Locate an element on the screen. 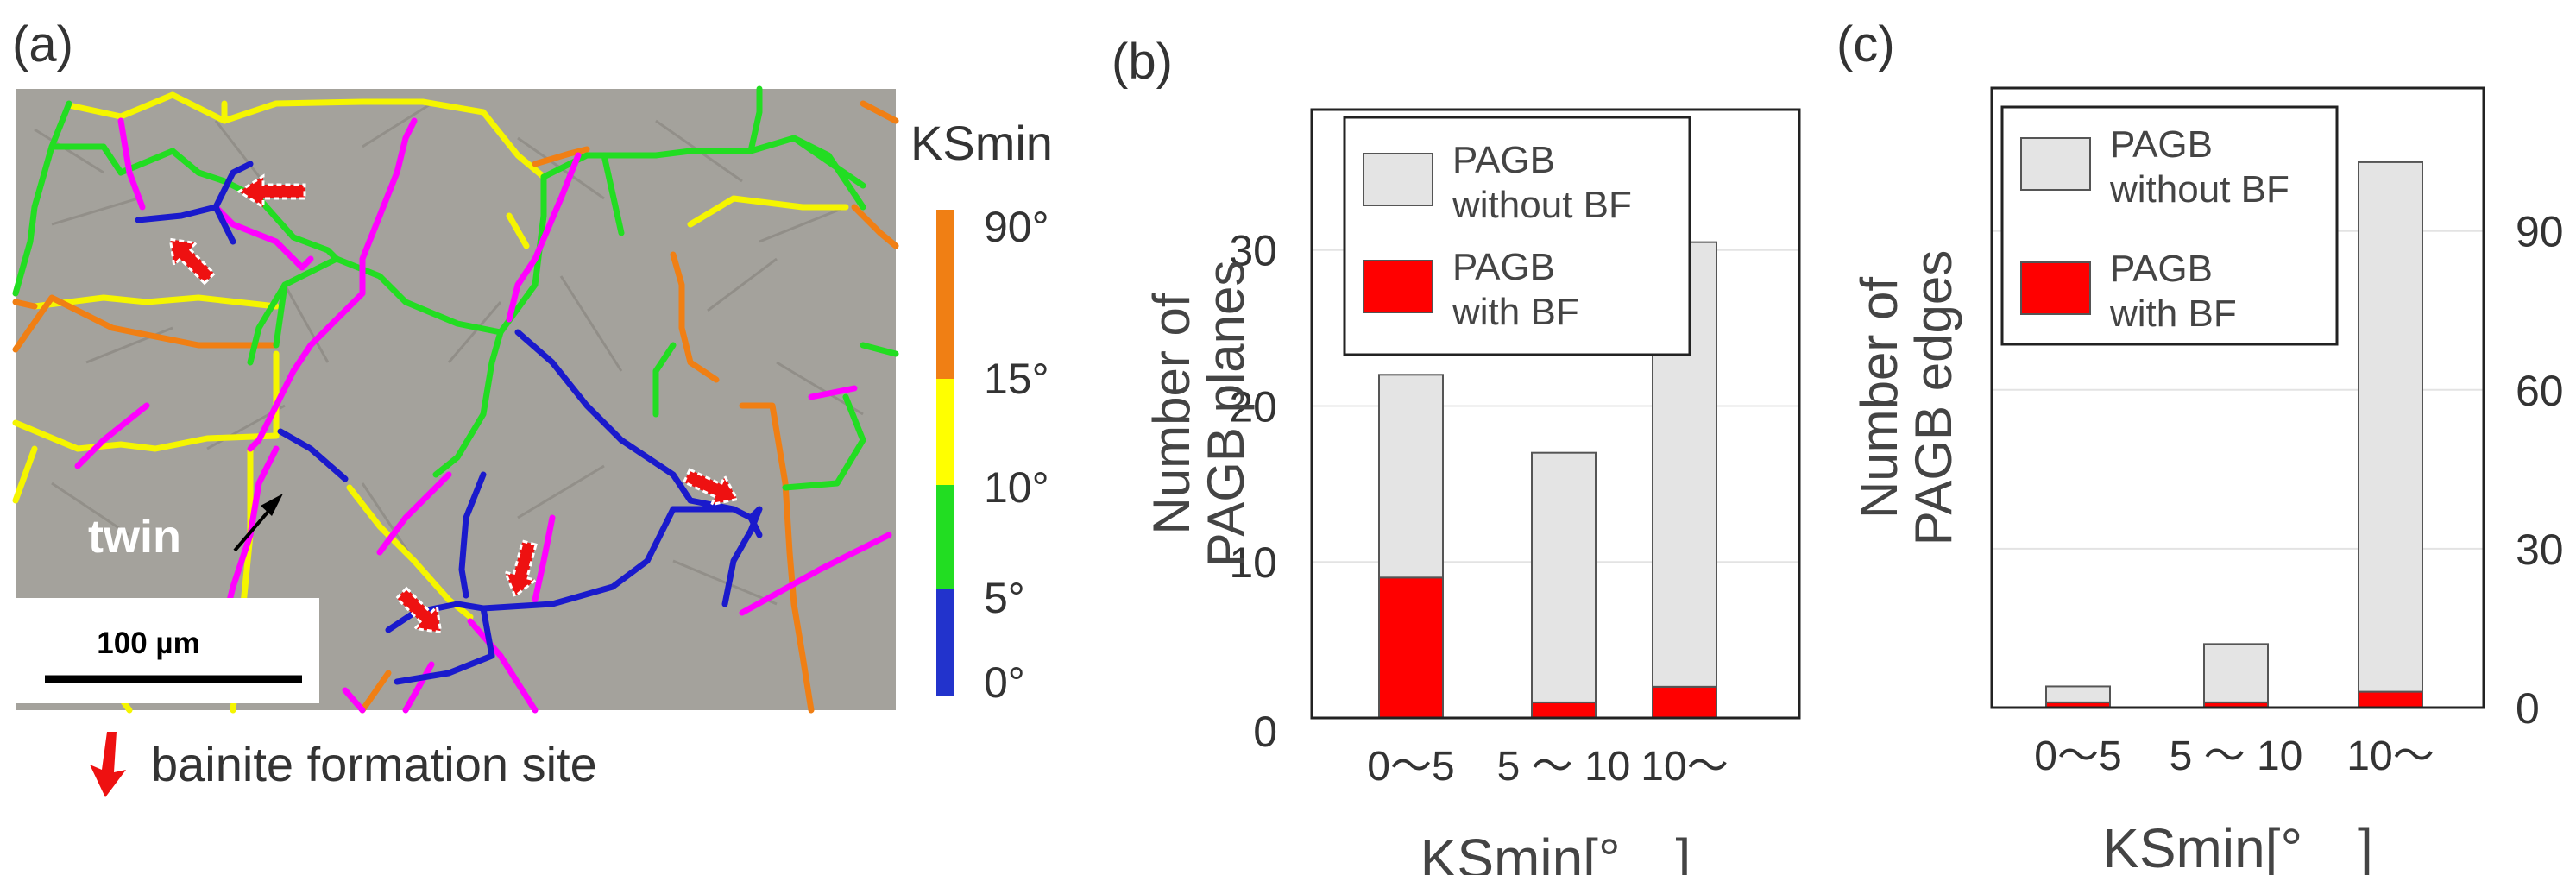 Image resolution: width=2576 pixels, height=875 pixels. colorbar-segment-yellow is located at coordinates (945, 432).